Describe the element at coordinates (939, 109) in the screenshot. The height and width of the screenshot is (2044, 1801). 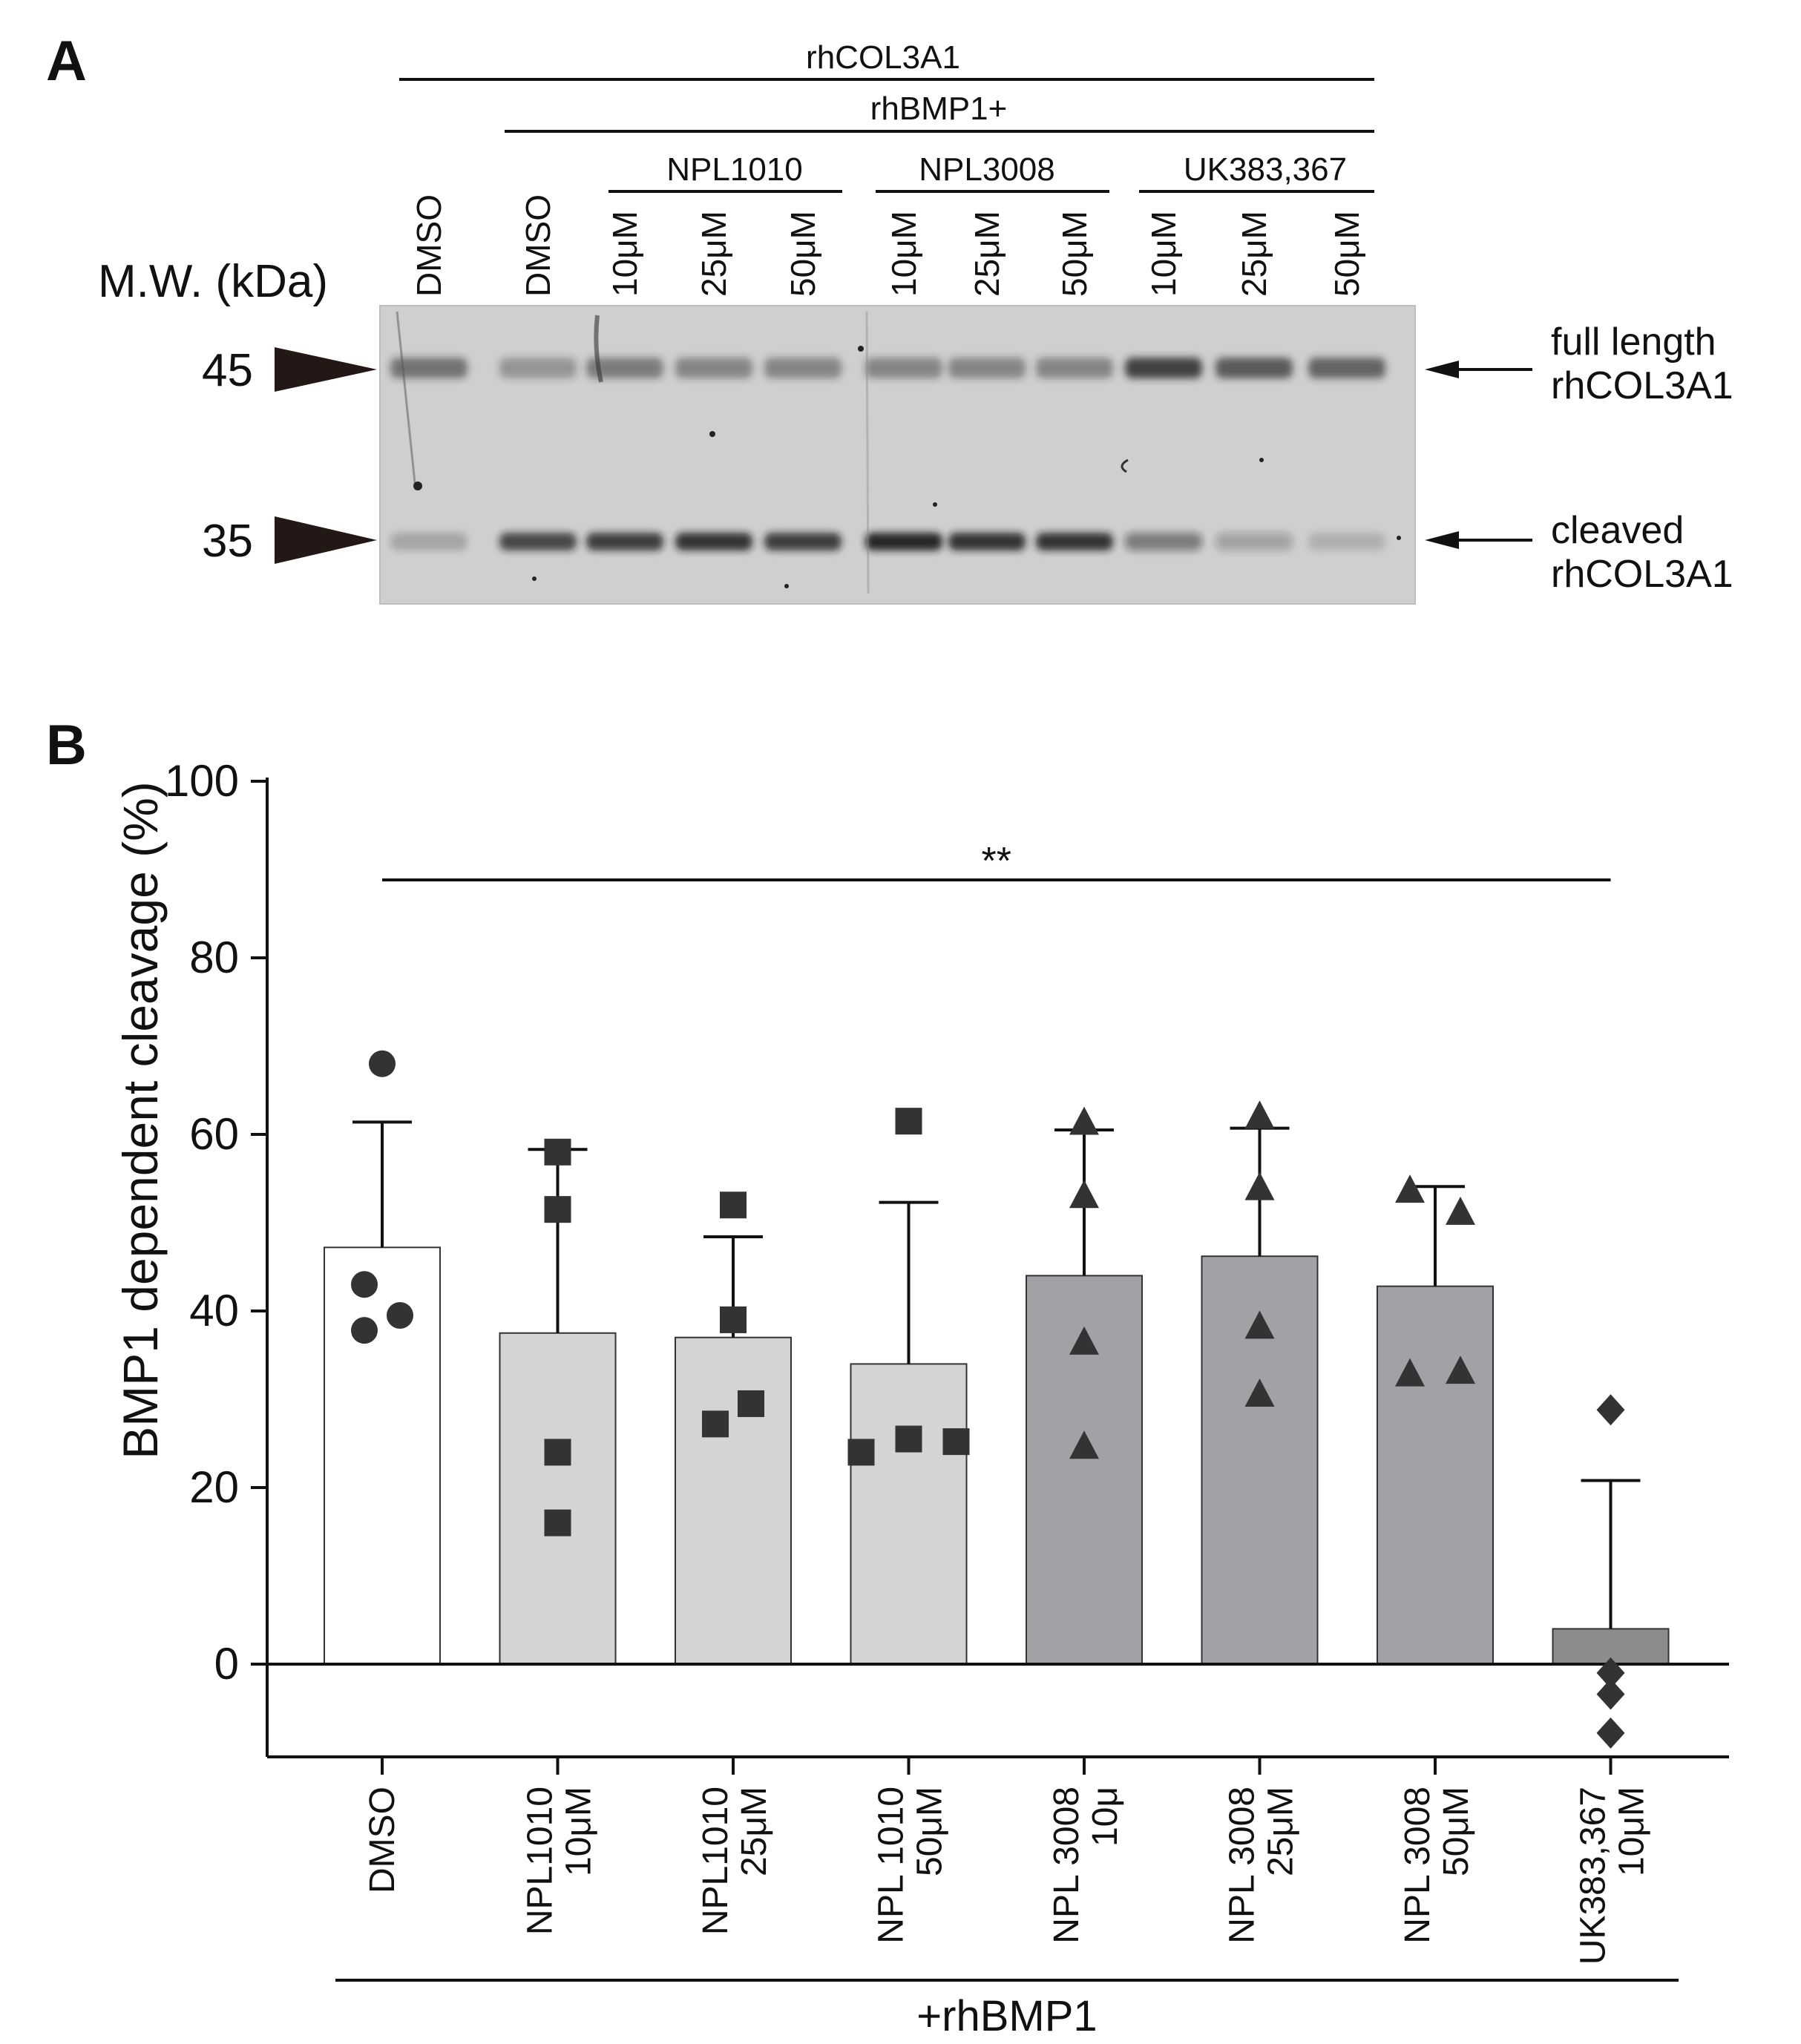
I see `header-rhbmp1: rhBMP1+` at that location.